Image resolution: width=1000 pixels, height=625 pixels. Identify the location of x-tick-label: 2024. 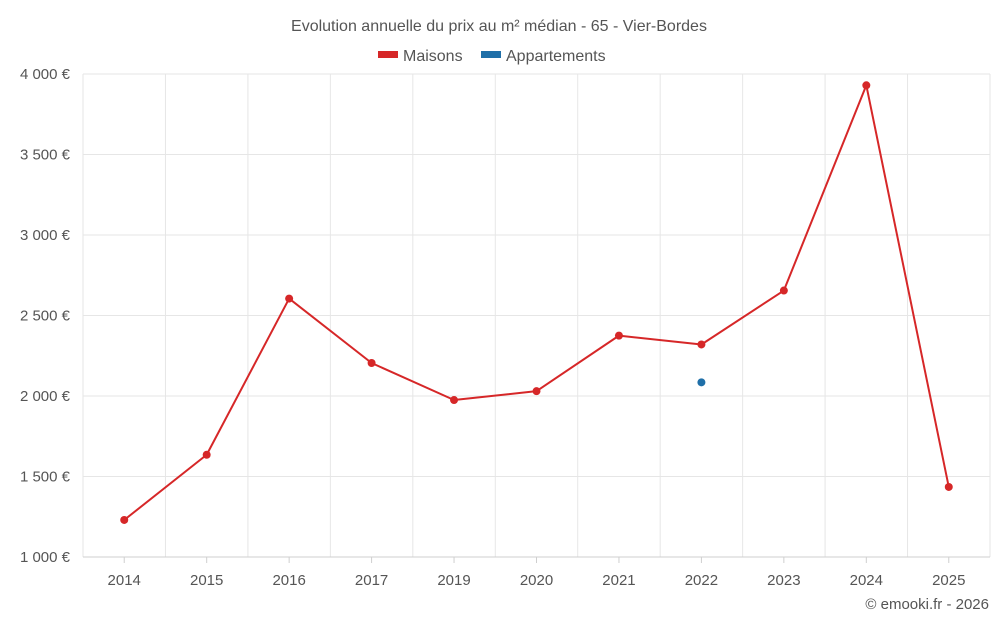
(866, 580).